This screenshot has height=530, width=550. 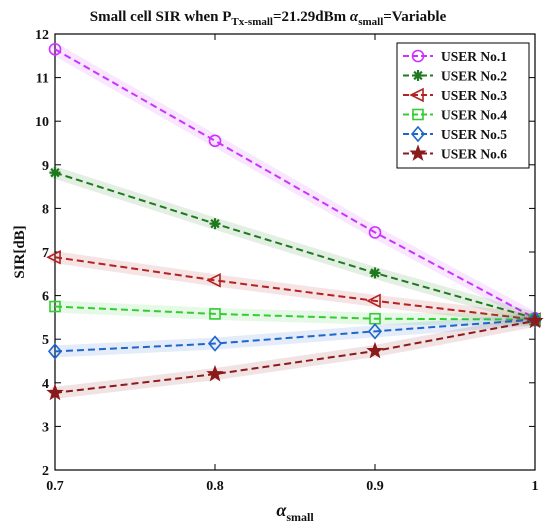 I want to click on legend-label: USER No.3, so click(x=474, y=95).